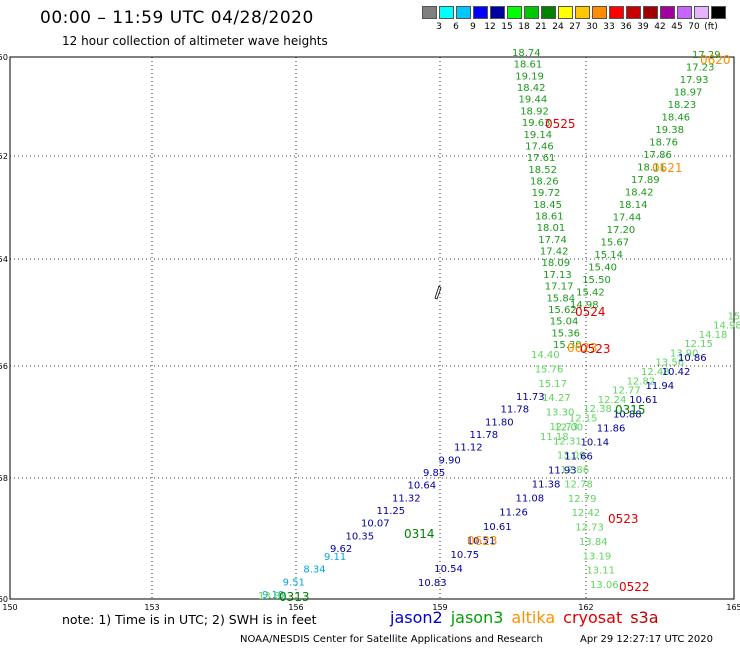 The image size is (740, 650). Describe the element at coordinates (726, 326) in the screenshot. I see `swh-label: 14.98` at that location.